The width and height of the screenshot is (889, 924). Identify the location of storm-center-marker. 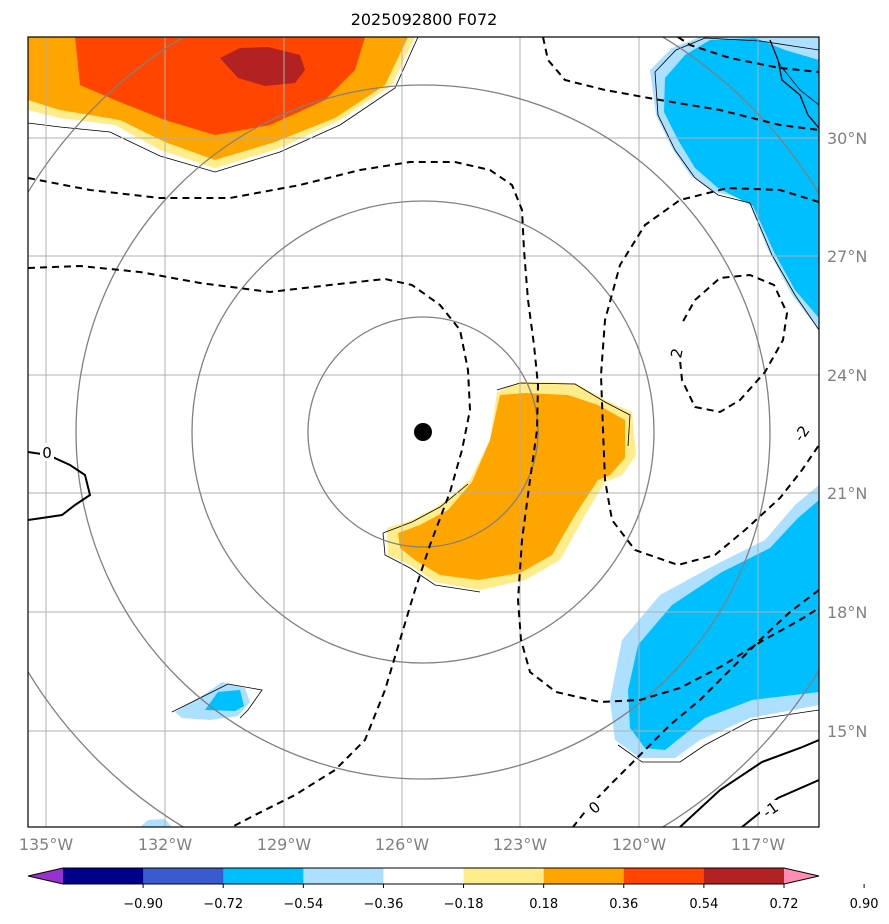
(423, 432).